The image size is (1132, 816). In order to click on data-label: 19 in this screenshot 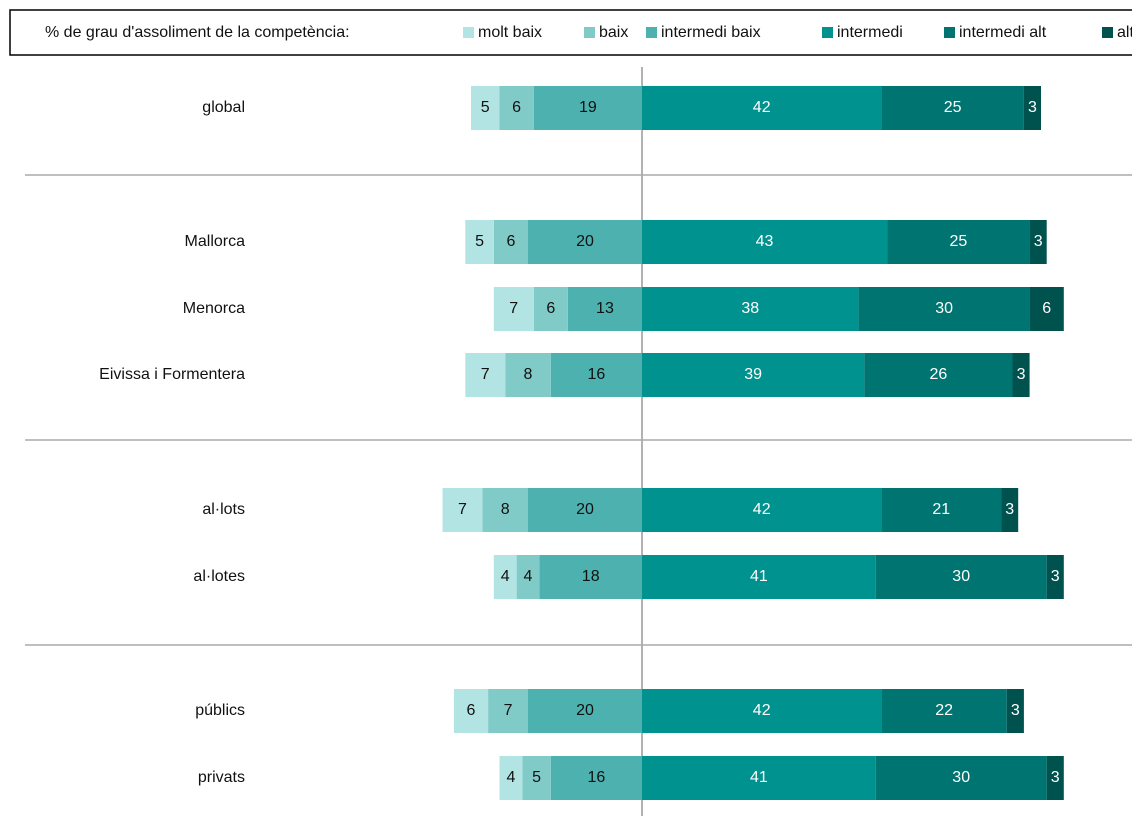, I will do `click(588, 107)`.